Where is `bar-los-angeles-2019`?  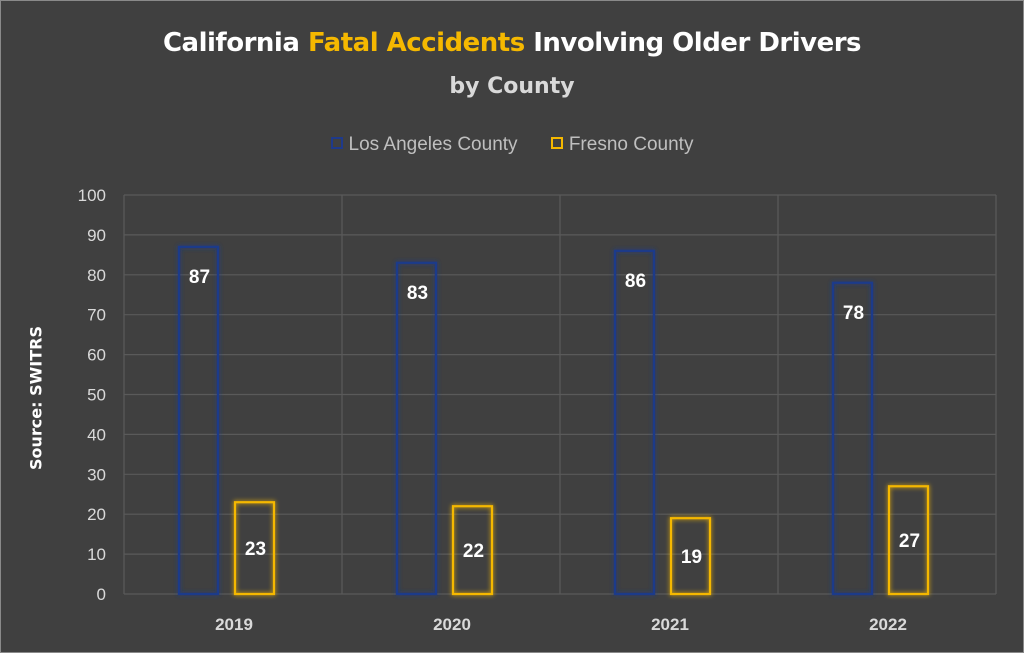 bar-los-angeles-2019 is located at coordinates (198, 420).